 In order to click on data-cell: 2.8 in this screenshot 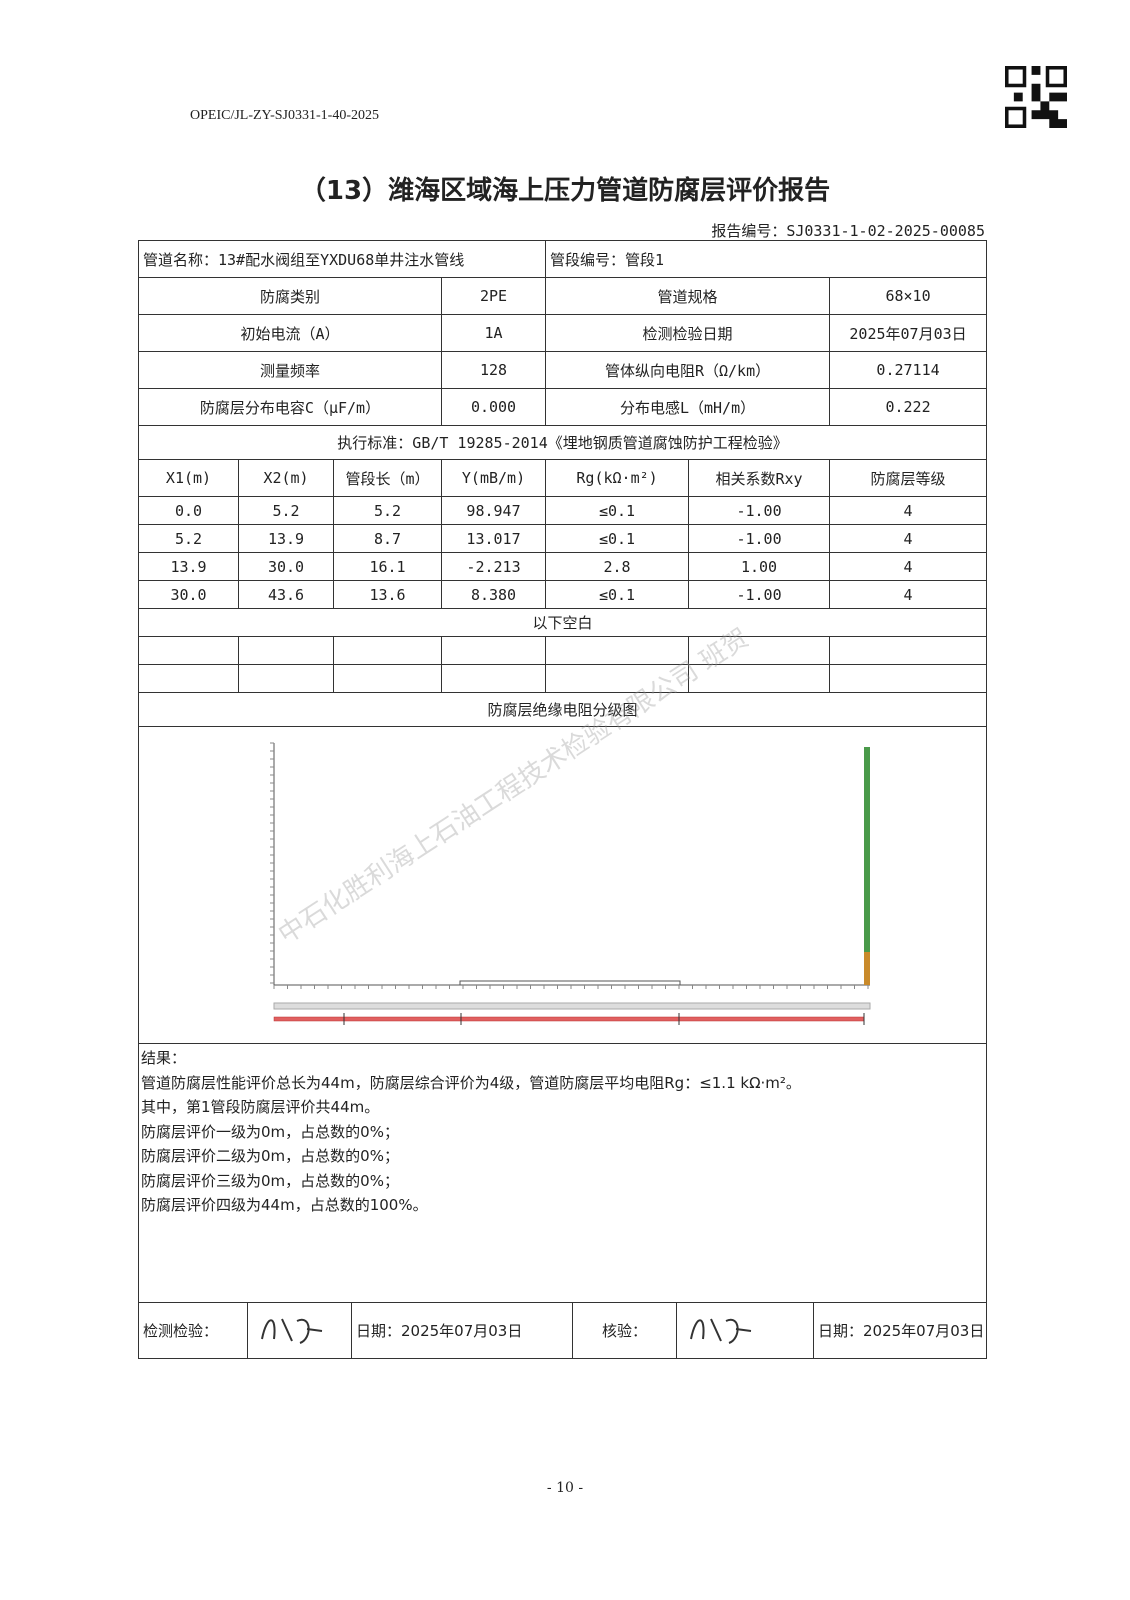, I will do `click(617, 566)`.